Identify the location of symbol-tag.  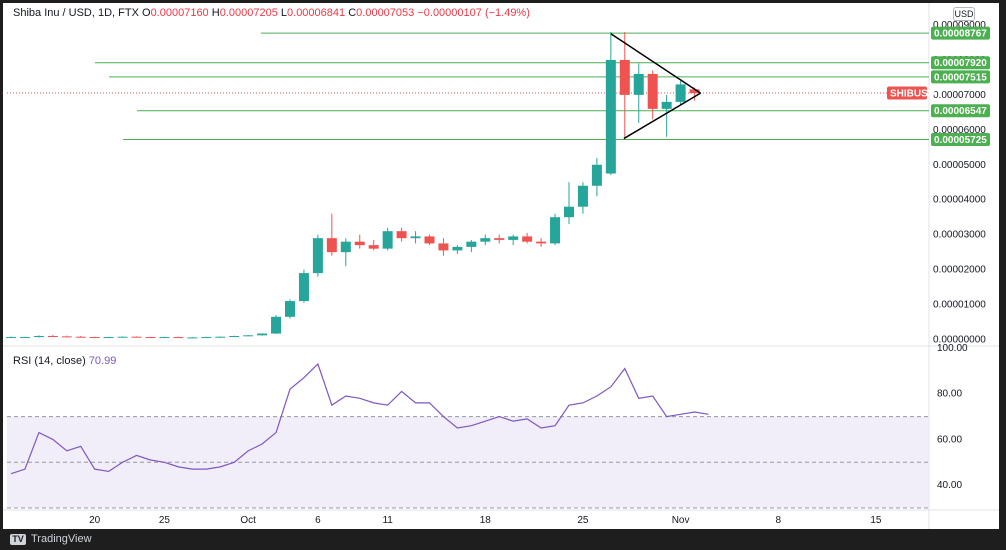
(907, 93).